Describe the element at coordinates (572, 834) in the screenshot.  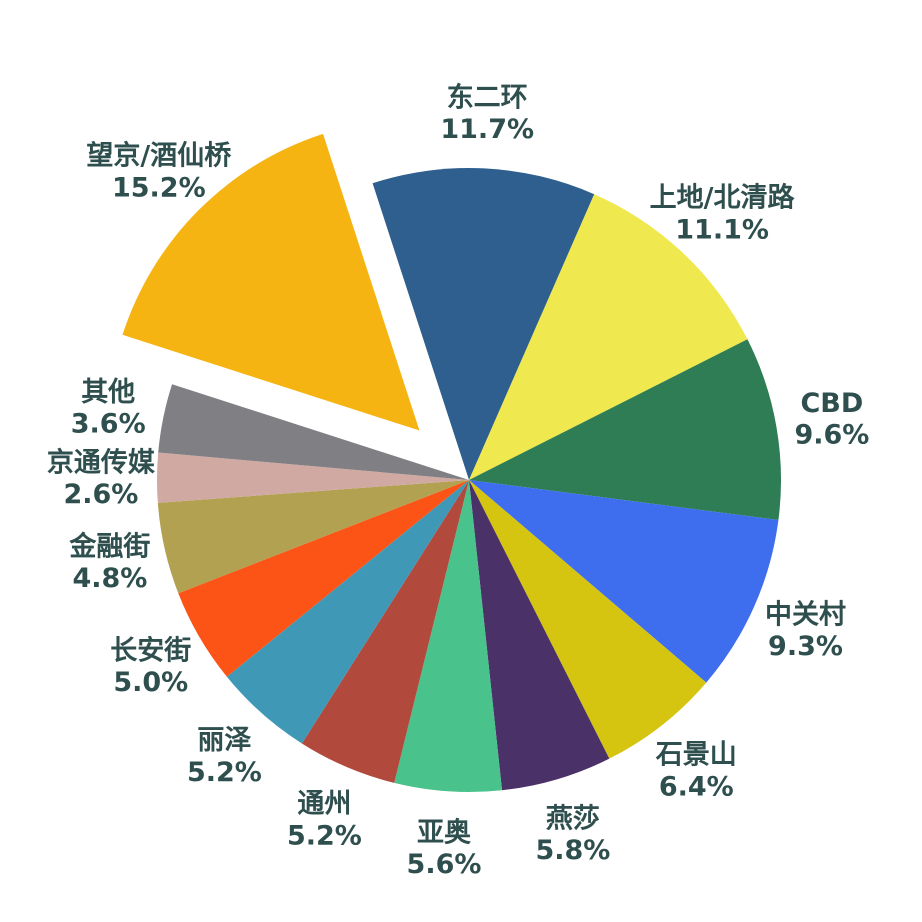
I see `slice-label-5: 燕莎 5.8%` at that location.